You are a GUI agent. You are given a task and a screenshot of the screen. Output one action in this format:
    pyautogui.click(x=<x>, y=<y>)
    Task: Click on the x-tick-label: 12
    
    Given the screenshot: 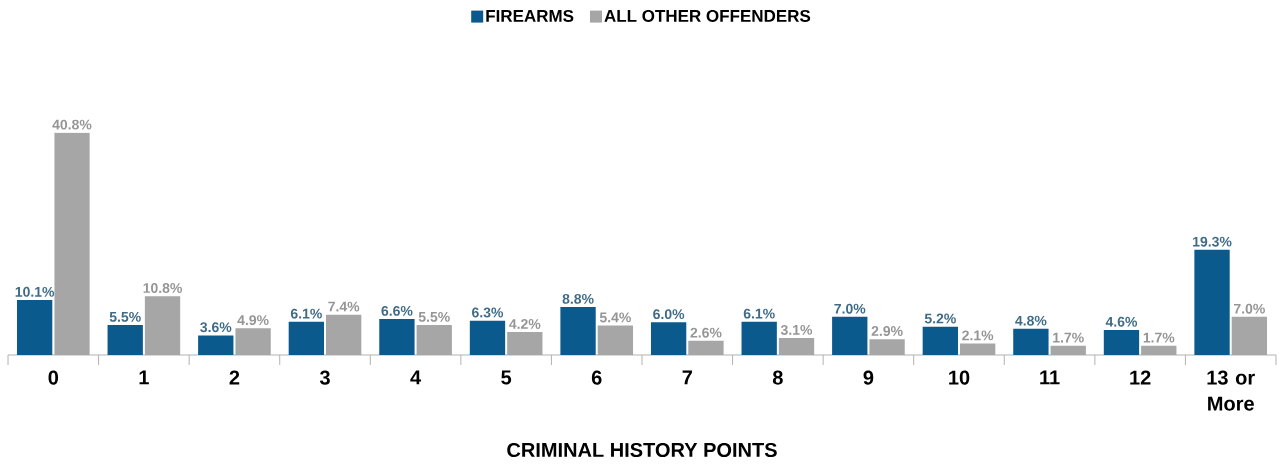 What is the action you would take?
    pyautogui.click(x=1140, y=377)
    